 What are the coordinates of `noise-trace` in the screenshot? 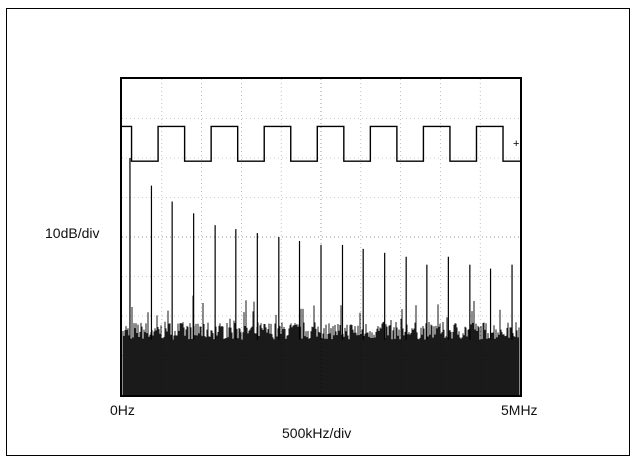 It's located at (321, 345).